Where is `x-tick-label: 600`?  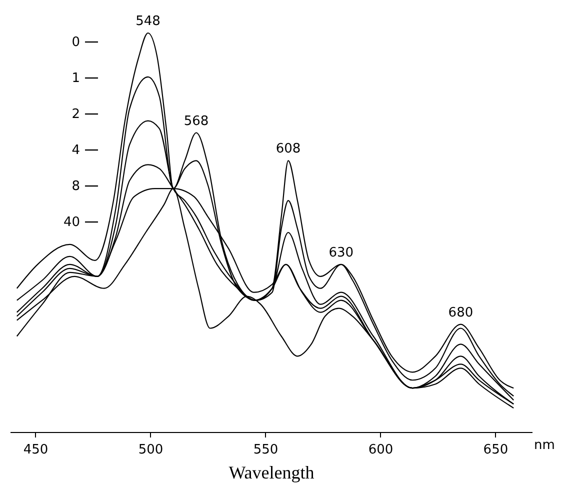
x-tick-label: 600 is located at coordinates (381, 450).